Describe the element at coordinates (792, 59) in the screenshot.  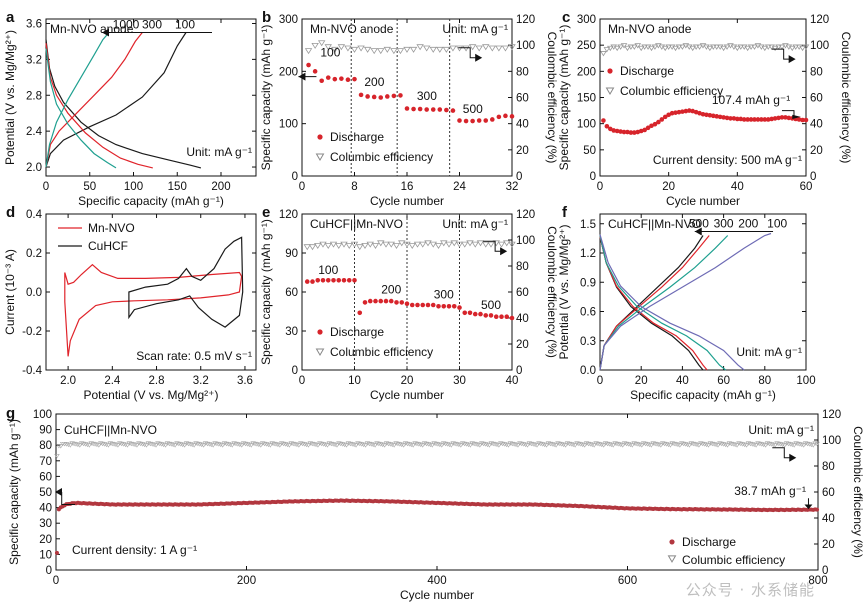
I see `efficiency-arrow-head` at that location.